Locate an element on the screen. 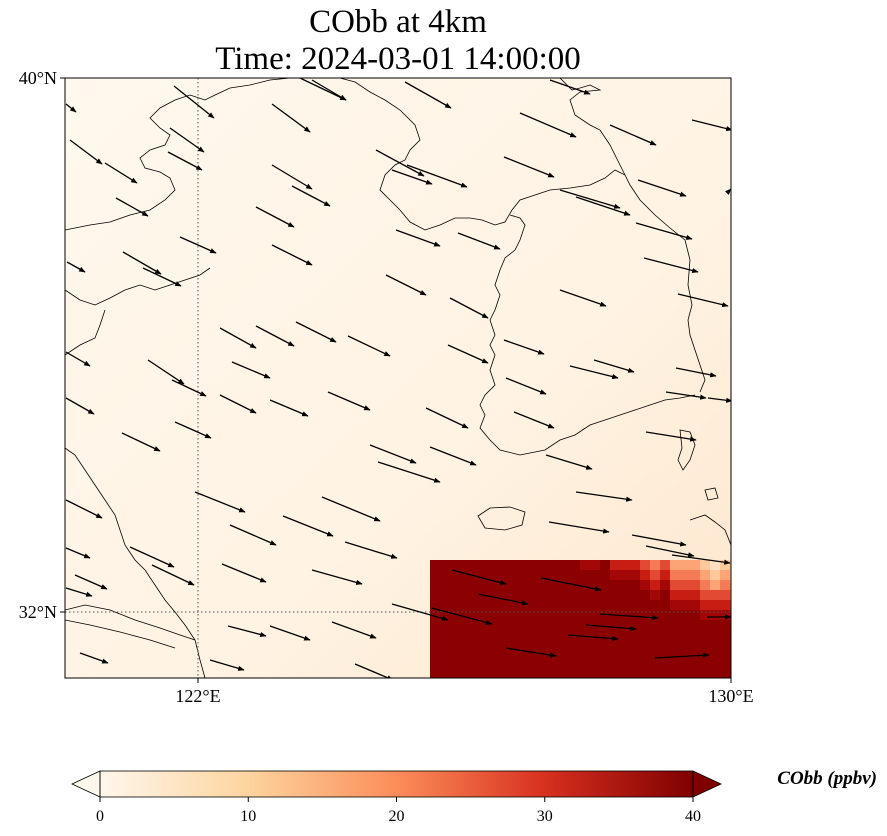 Image resolution: width=887 pixels, height=836 pixels. lat-tick-label: 40°N is located at coordinates (38, 78).